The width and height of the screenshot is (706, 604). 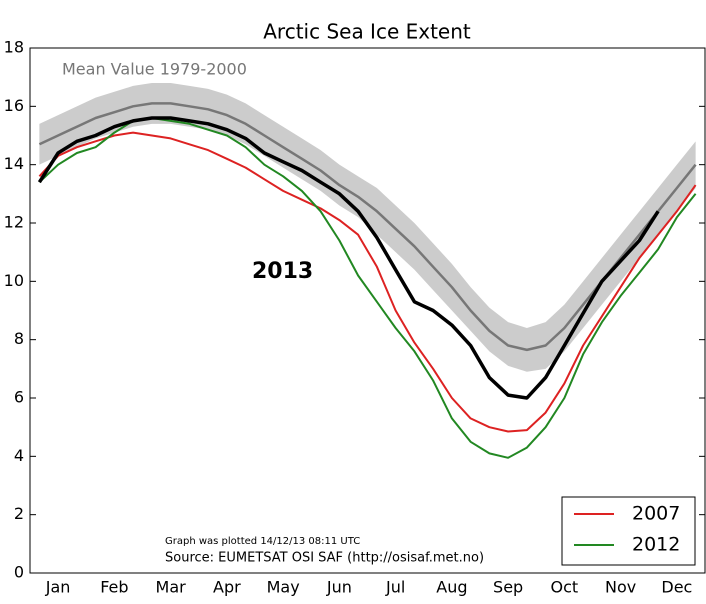 What do you see at coordinates (58, 587) in the screenshot?
I see `x-tick-label: Jan` at bounding box center [58, 587].